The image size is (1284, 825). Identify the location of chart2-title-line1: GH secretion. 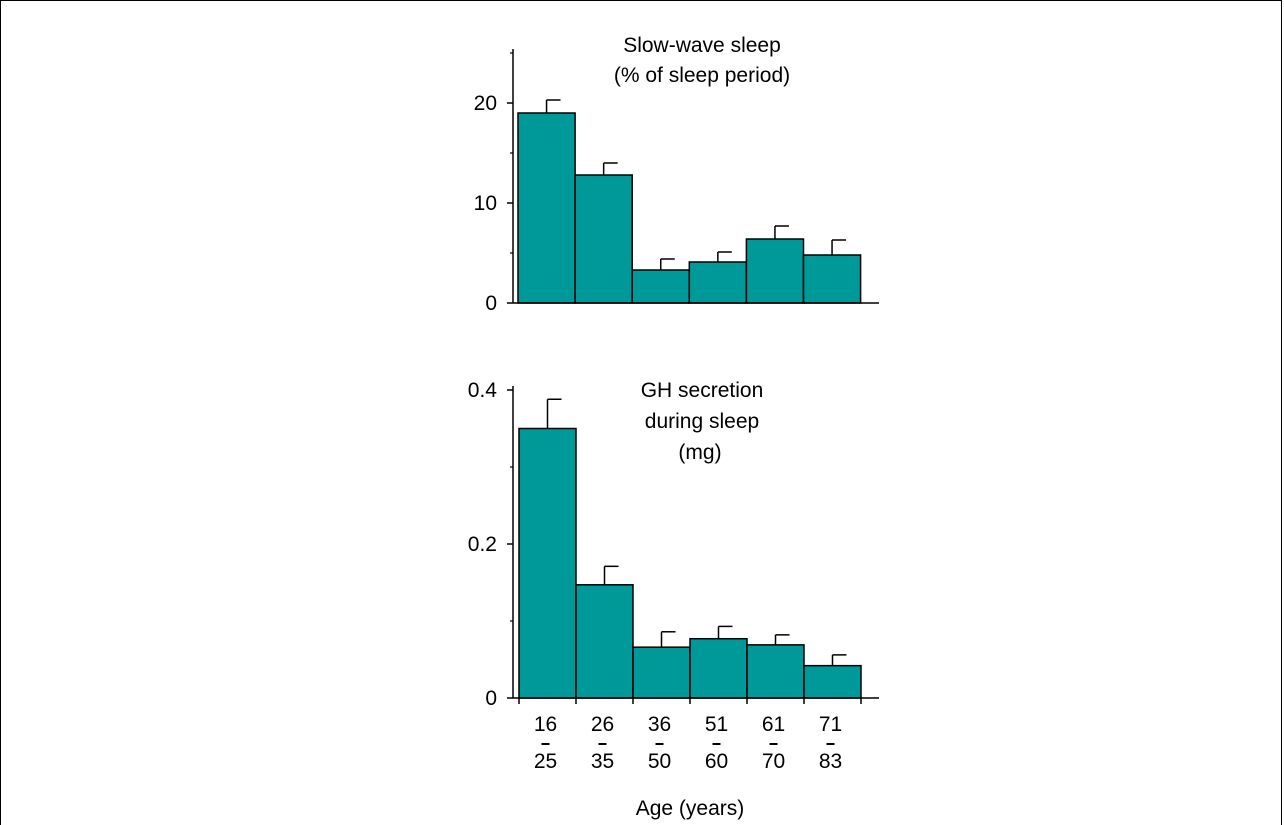
(702, 390).